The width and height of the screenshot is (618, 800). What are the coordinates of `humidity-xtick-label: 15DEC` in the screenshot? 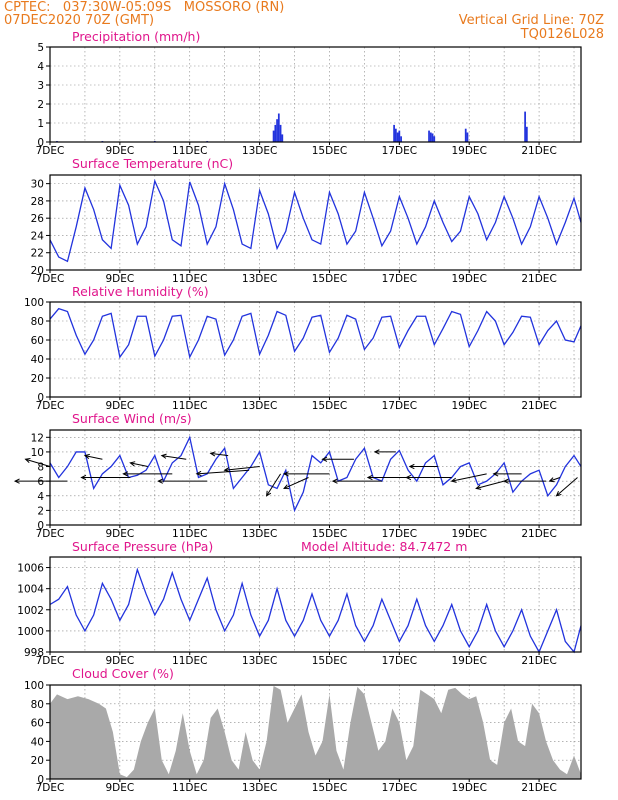 It's located at (329, 406).